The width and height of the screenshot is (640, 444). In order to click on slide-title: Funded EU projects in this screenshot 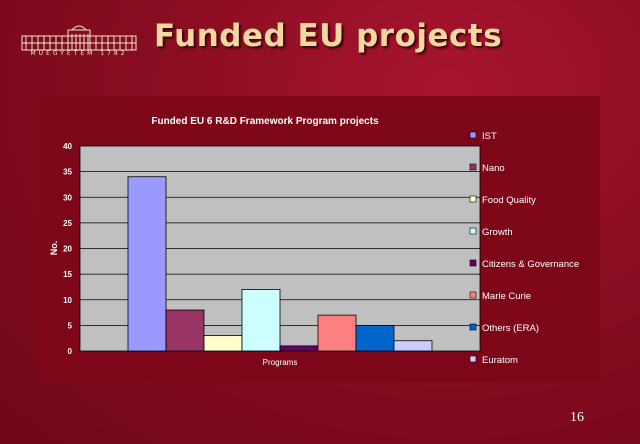, I will do `click(328, 36)`.